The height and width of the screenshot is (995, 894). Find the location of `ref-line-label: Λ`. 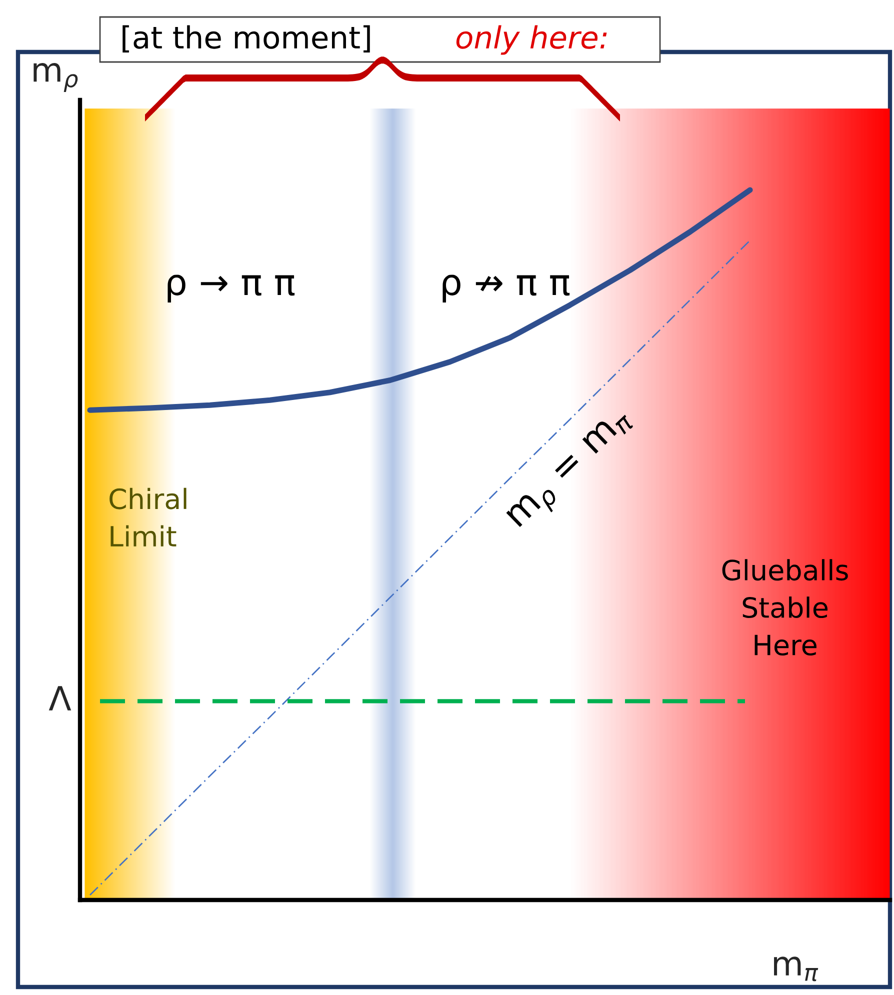

ref-line-label: Λ is located at coordinates (60, 698).